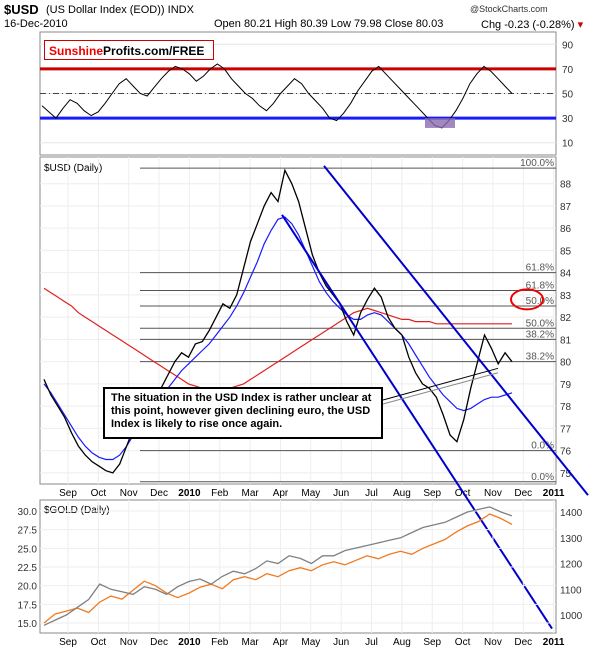 This screenshot has width=600, height=650. I want to click on gold-x-tick-label: Aug, so click(402, 642).